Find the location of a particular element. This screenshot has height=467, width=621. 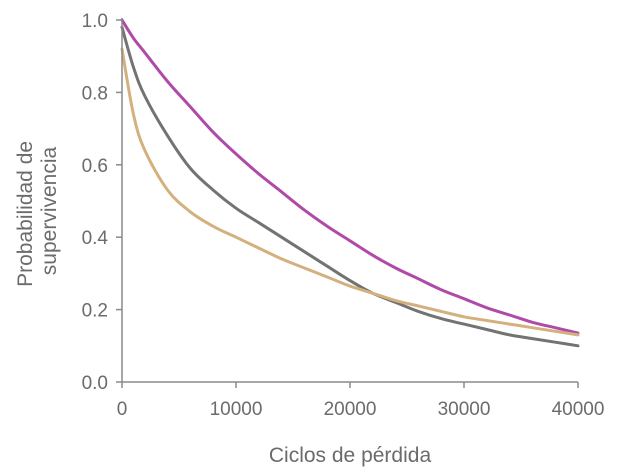

y-tick-label: 0.2 is located at coordinates (95, 311).